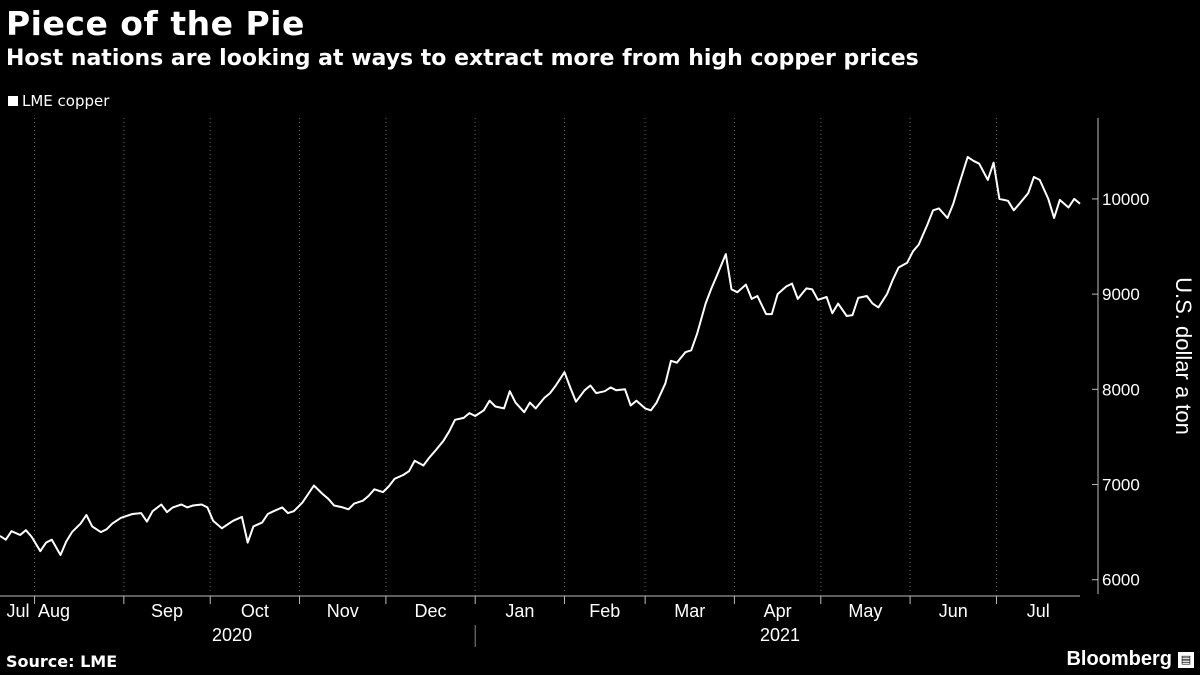 This screenshot has width=1200, height=675. I want to click on x-tick-label-oct-3: Oct, so click(255, 611).